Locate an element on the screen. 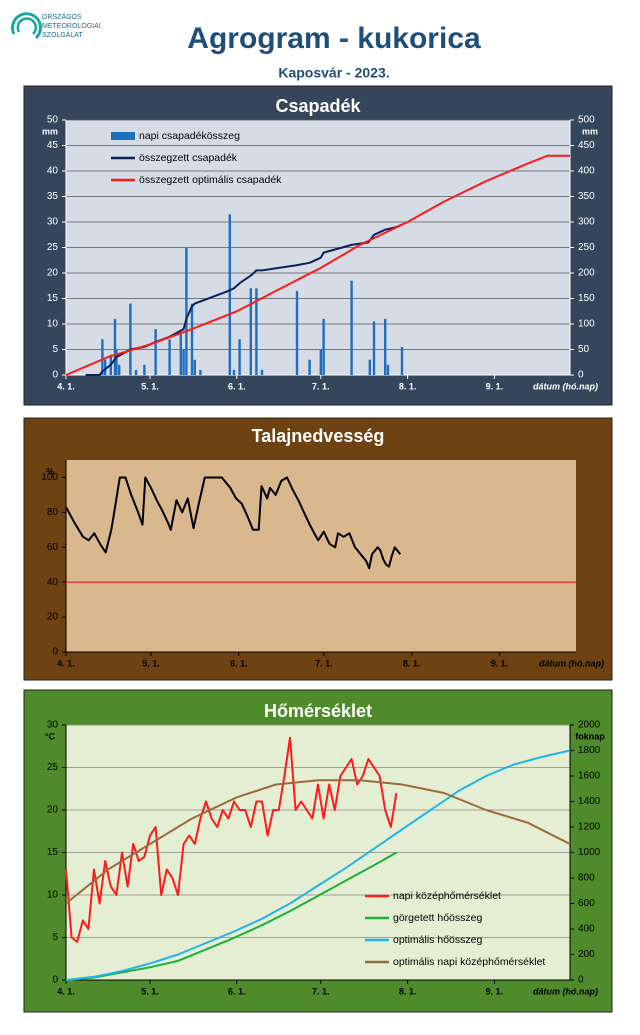 This screenshot has width=640, height=1035. y2-tick-label: 450 is located at coordinates (586, 145).